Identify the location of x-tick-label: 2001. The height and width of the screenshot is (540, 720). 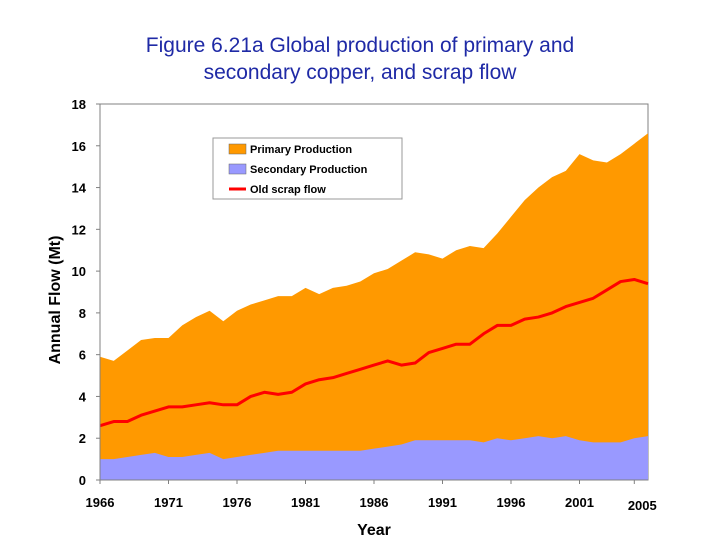
(579, 502).